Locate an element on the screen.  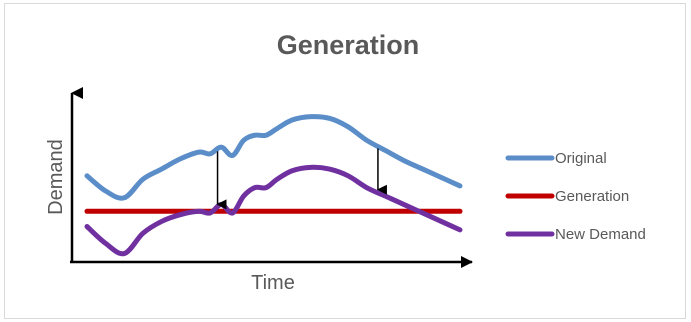
y-axis-label: Demand is located at coordinates (56, 177).